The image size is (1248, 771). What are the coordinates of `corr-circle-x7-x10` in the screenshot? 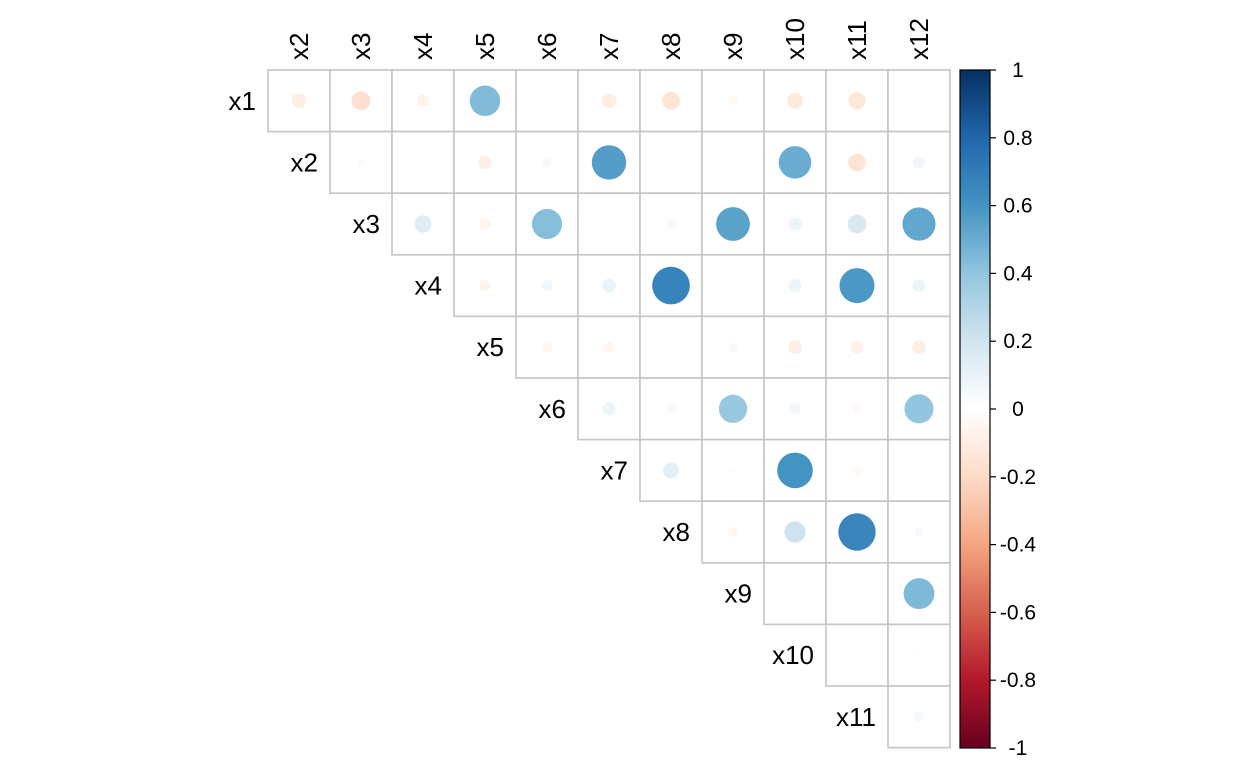 It's located at (795, 470).